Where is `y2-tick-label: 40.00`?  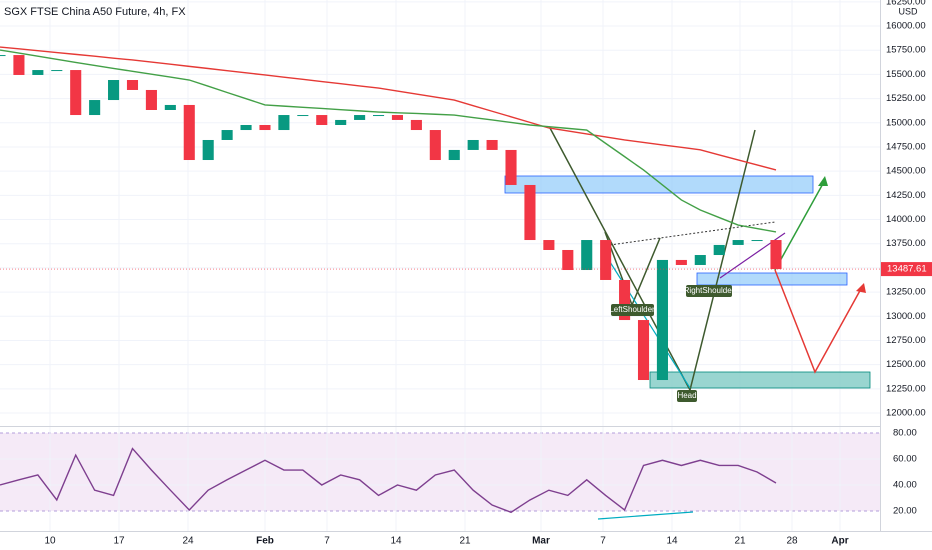 y2-tick-label: 40.00 is located at coordinates (905, 485).